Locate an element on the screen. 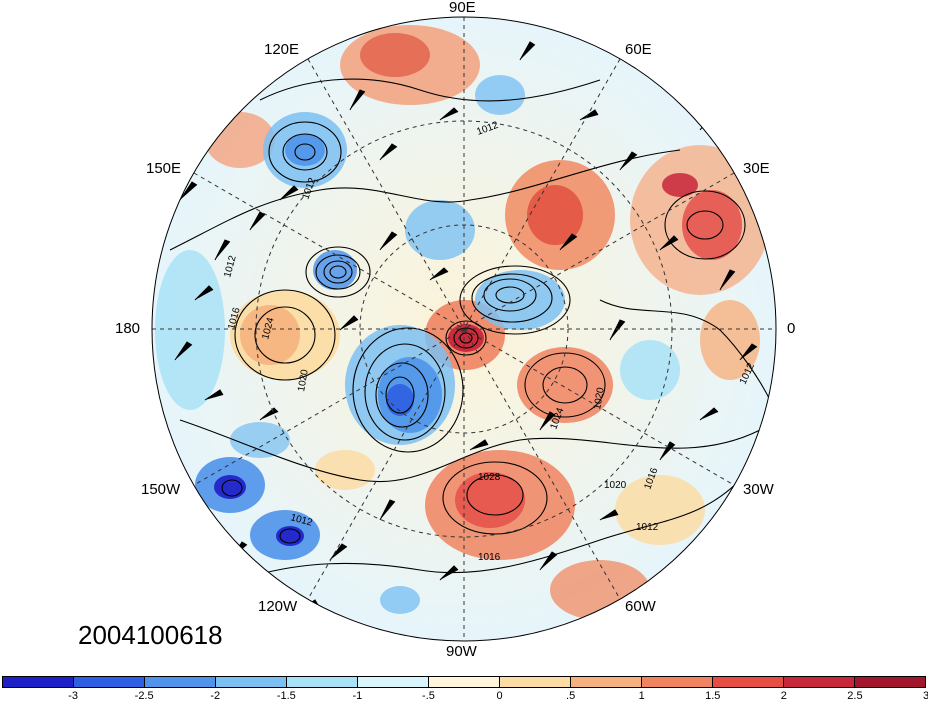  date-time-stamp: 2004100618 is located at coordinates (150, 635).